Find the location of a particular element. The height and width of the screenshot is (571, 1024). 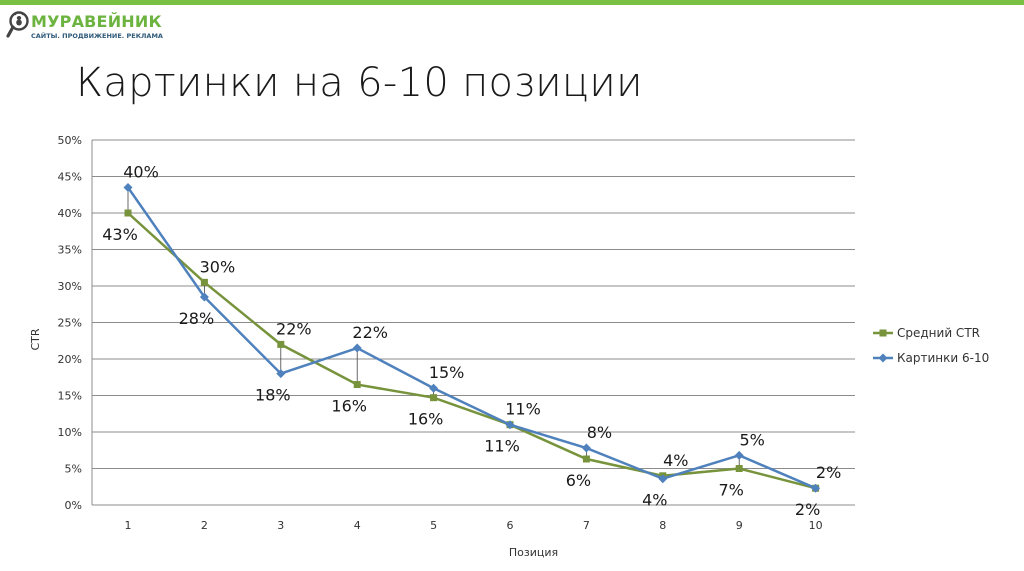

y-tick-label: 50% is located at coordinates (70, 140).